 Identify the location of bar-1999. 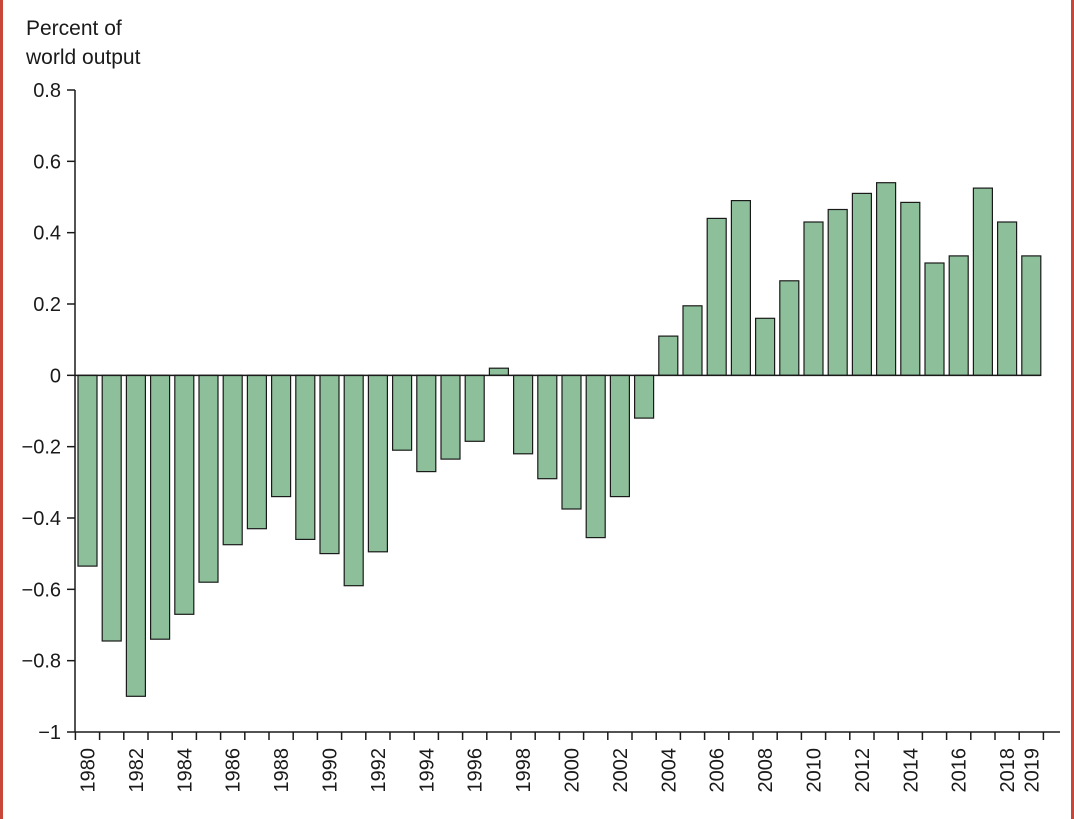
(547, 427).